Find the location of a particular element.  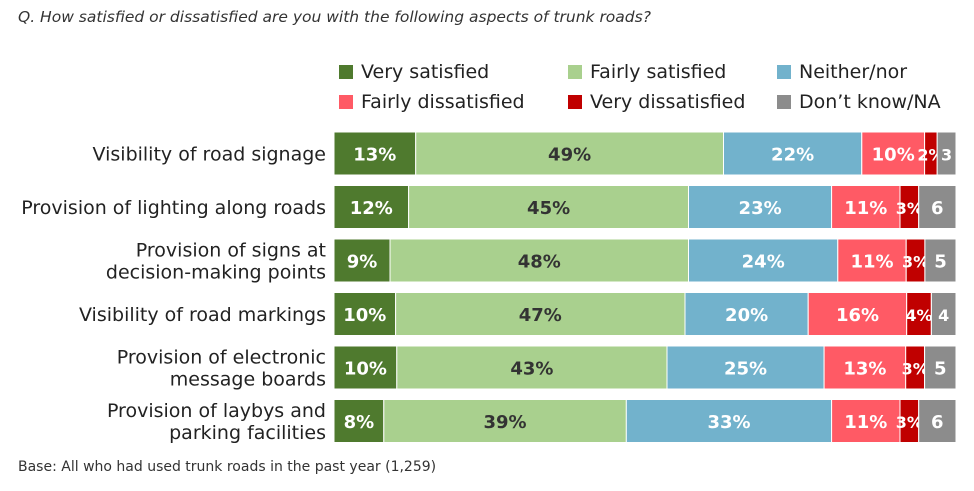

legend-label: Don’t know/NA is located at coordinates (870, 102).